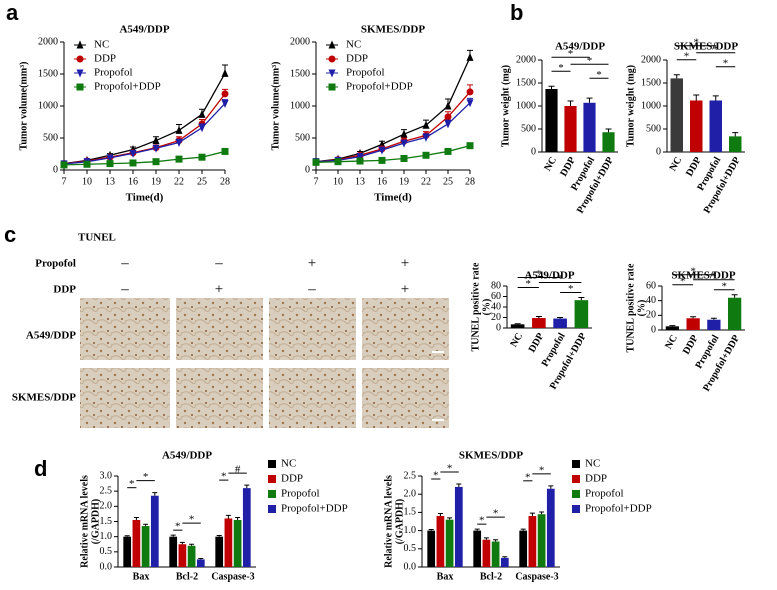 This screenshot has width=777, height=590. Describe the element at coordinates (300, 494) in the screenshot. I see `legend-label: Propofol` at that location.